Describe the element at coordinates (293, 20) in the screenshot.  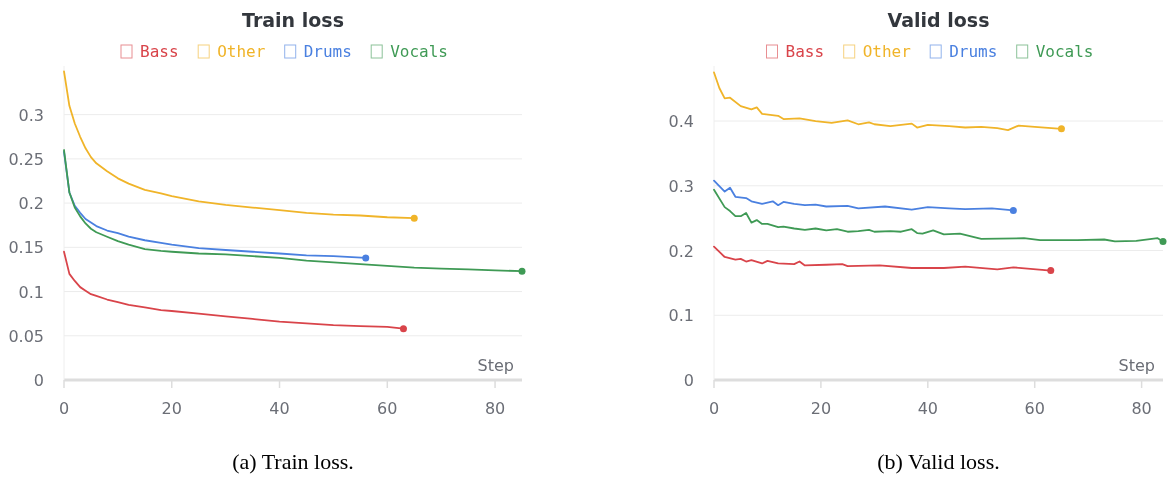
I see `chart-title: Train loss` at that location.